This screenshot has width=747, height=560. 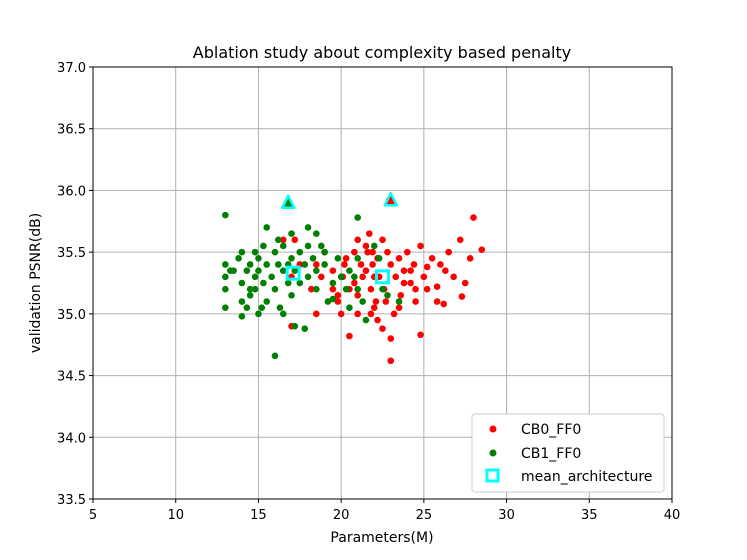 I want to click on legend-marker-mean, so click(x=492, y=475).